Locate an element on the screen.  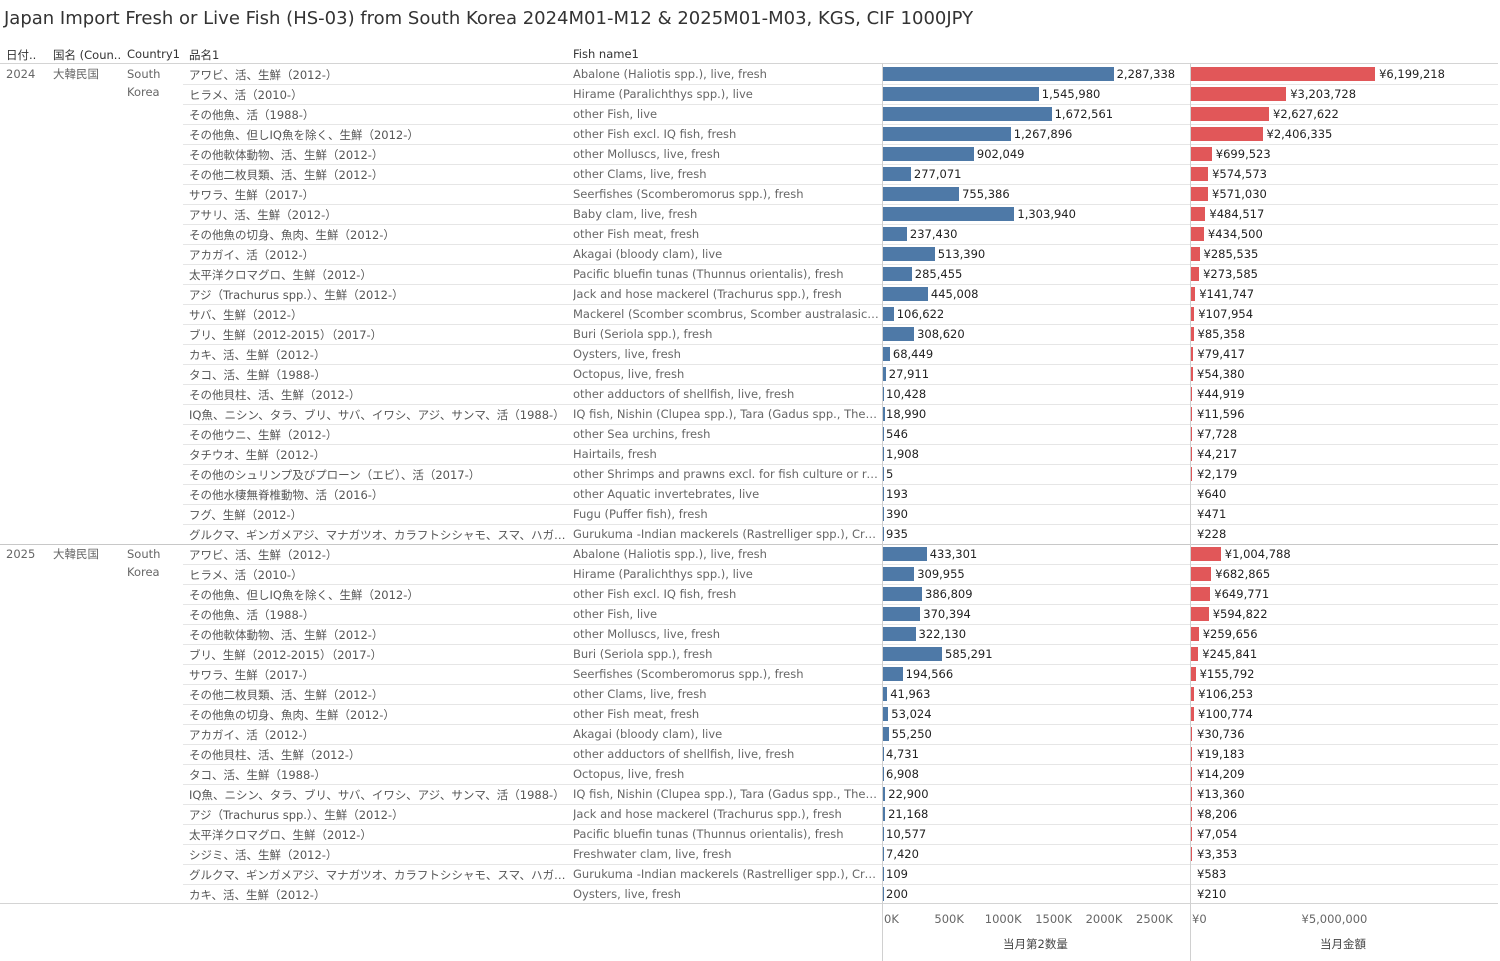
header-country-jp: 国名 (Coun.. is located at coordinates (87, 55).